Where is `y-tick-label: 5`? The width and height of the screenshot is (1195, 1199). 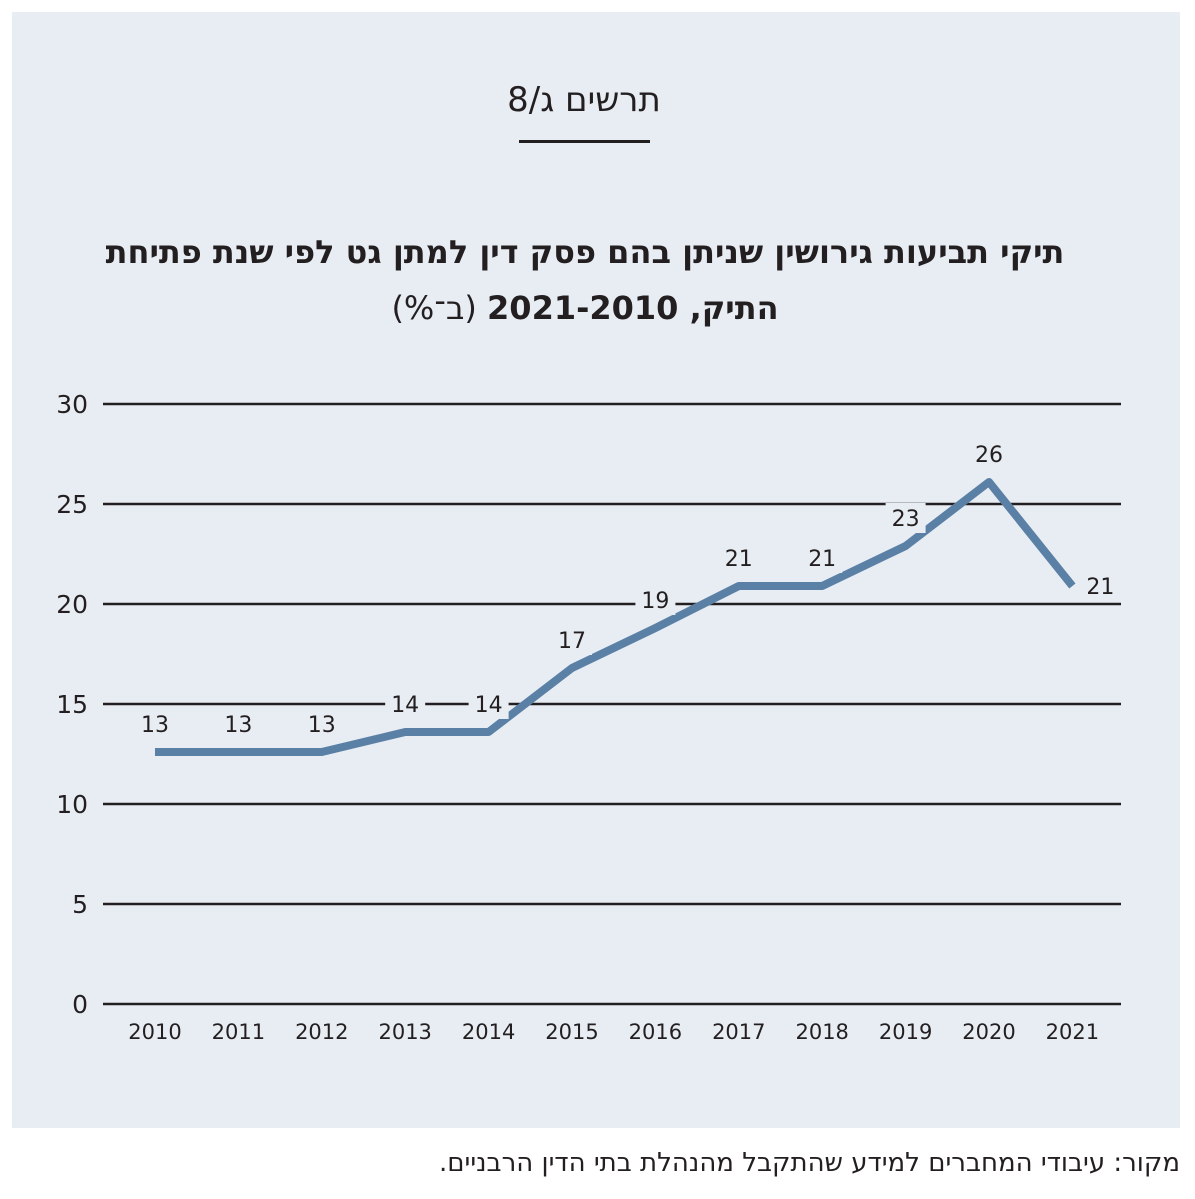
y-tick-label: 5 is located at coordinates (80, 904).